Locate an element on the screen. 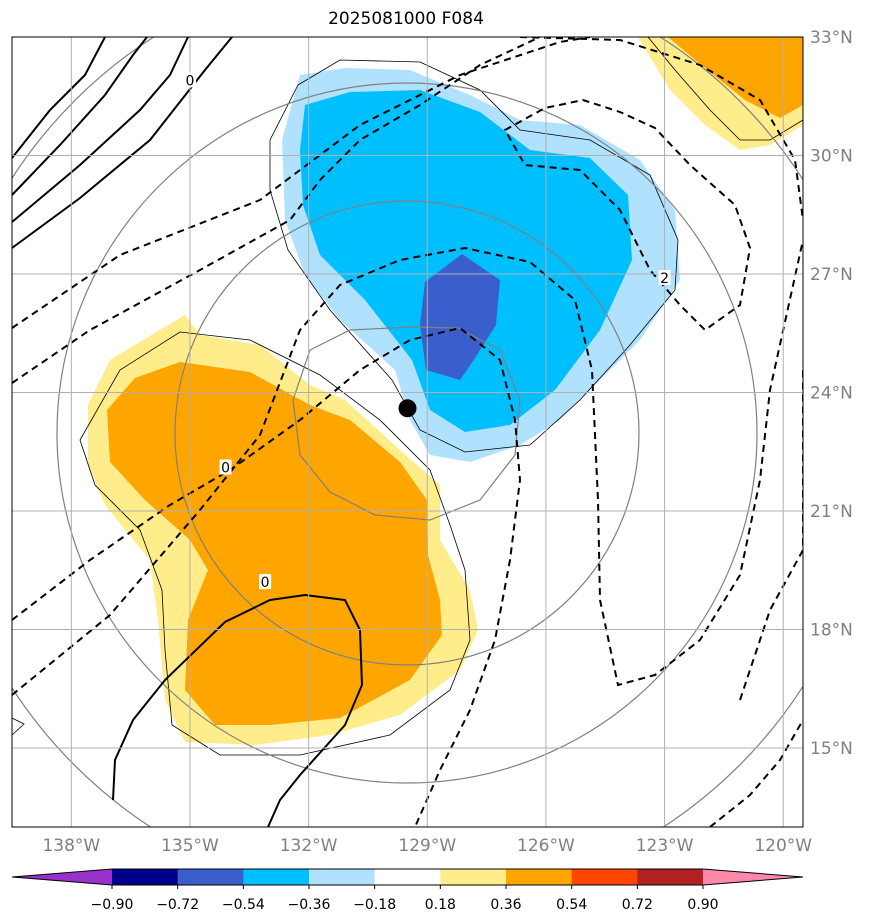  contour-label: 2 is located at coordinates (664, 279).